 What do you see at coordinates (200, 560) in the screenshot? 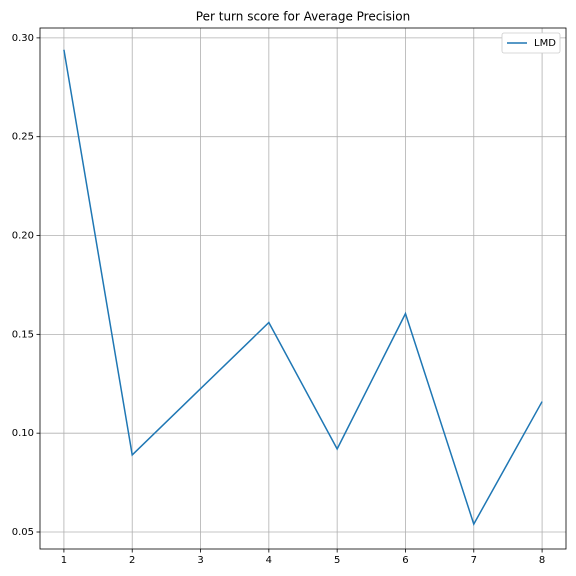
I see `x-tick-label: 3` at bounding box center [200, 560].